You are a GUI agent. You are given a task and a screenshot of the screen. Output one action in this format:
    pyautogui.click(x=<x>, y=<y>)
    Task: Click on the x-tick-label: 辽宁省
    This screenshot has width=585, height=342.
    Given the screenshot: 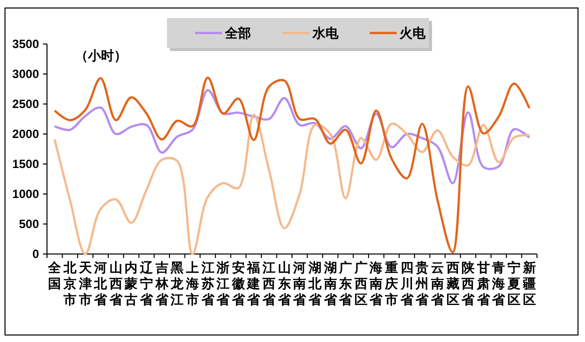 What is the action you would take?
    pyautogui.click(x=146, y=283)
    